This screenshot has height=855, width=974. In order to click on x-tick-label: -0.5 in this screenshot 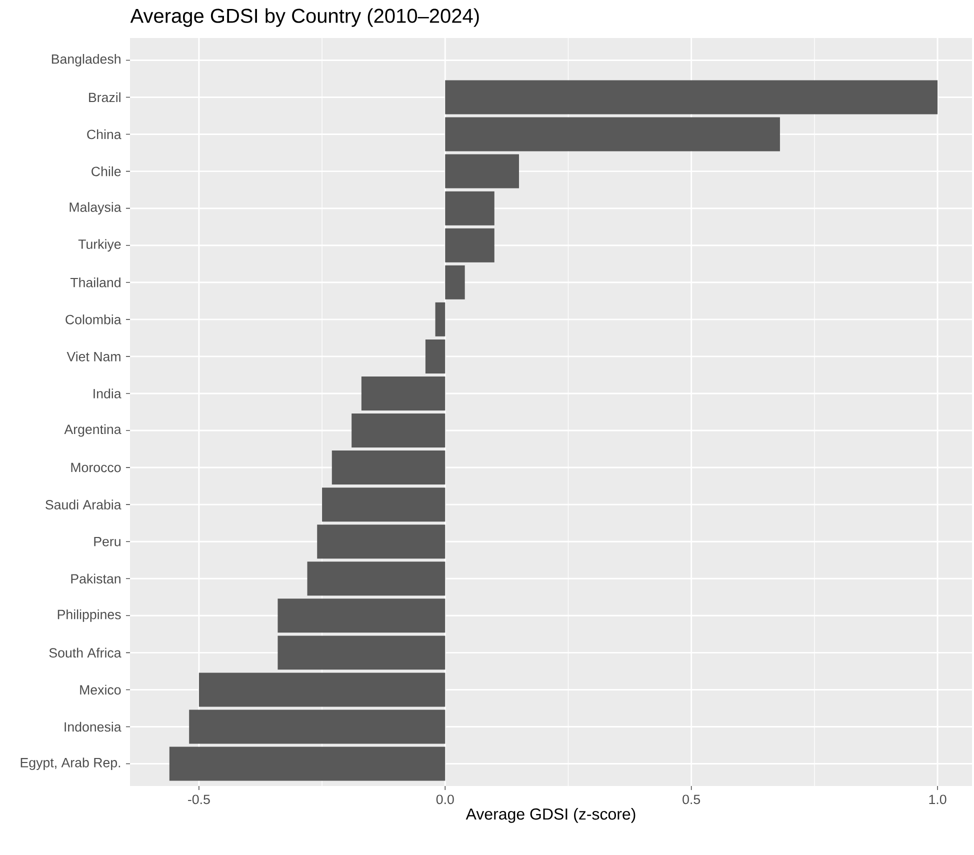, I will do `click(199, 799)`.